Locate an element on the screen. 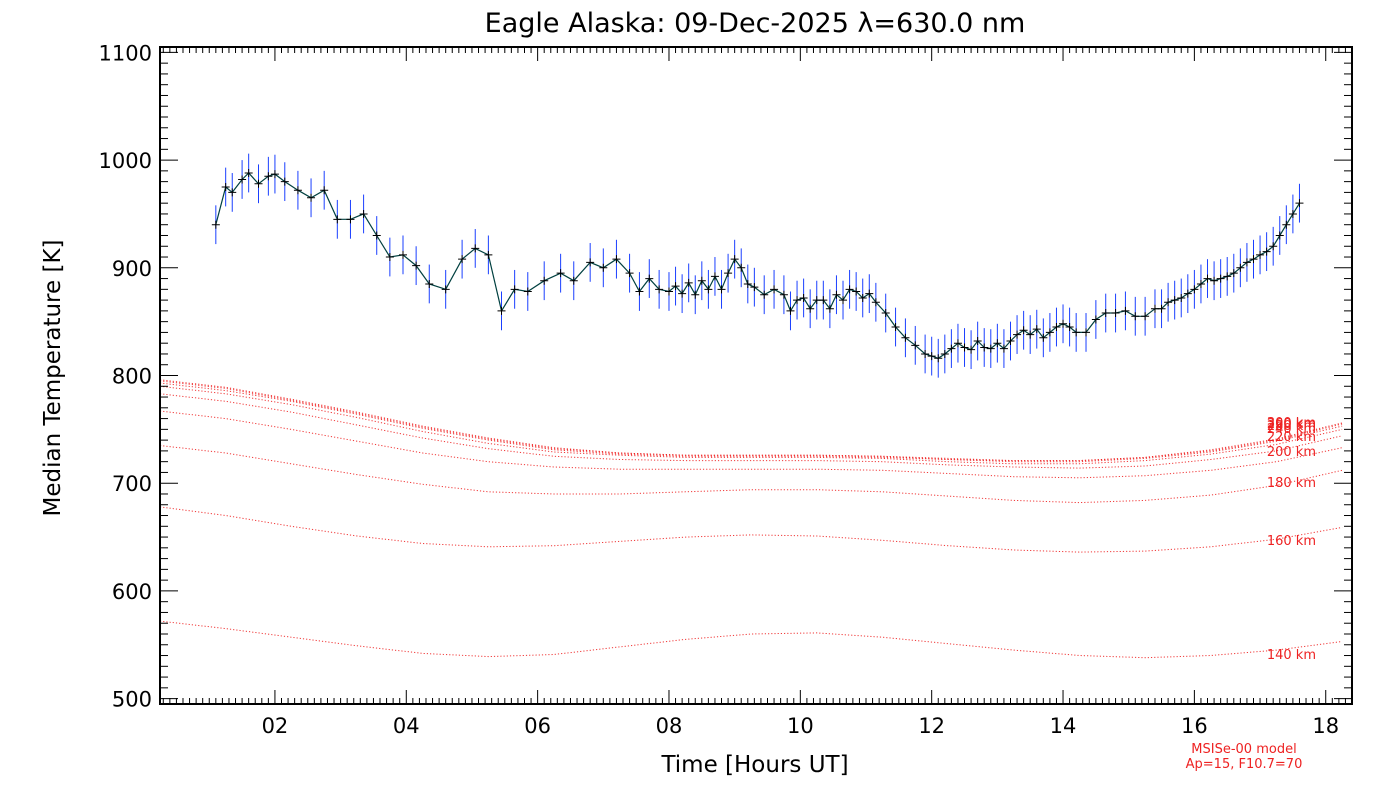 Image resolution: width=1400 pixels, height=800 pixels. model-curve-260-km is located at coordinates (751, 422).